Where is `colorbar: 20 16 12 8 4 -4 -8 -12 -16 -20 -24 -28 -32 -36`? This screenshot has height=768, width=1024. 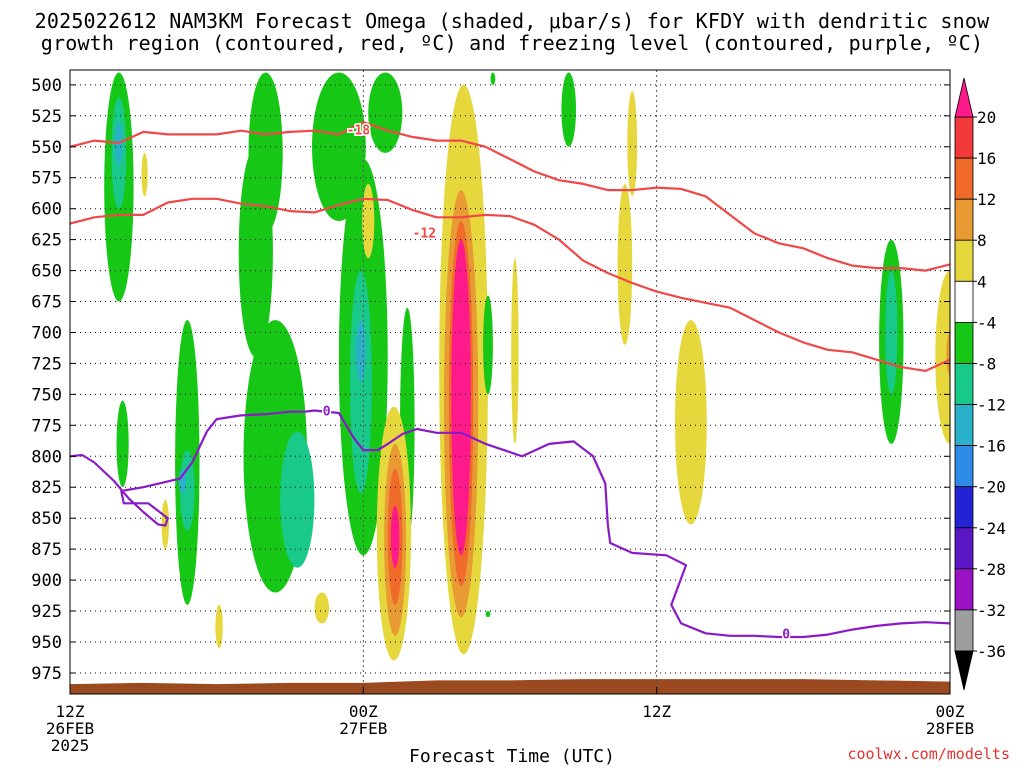
colorbar: 20 16 12 8 4 -4 -8 -12 -16 -20 -24 -28 -32 -36 is located at coordinates (980, 384).